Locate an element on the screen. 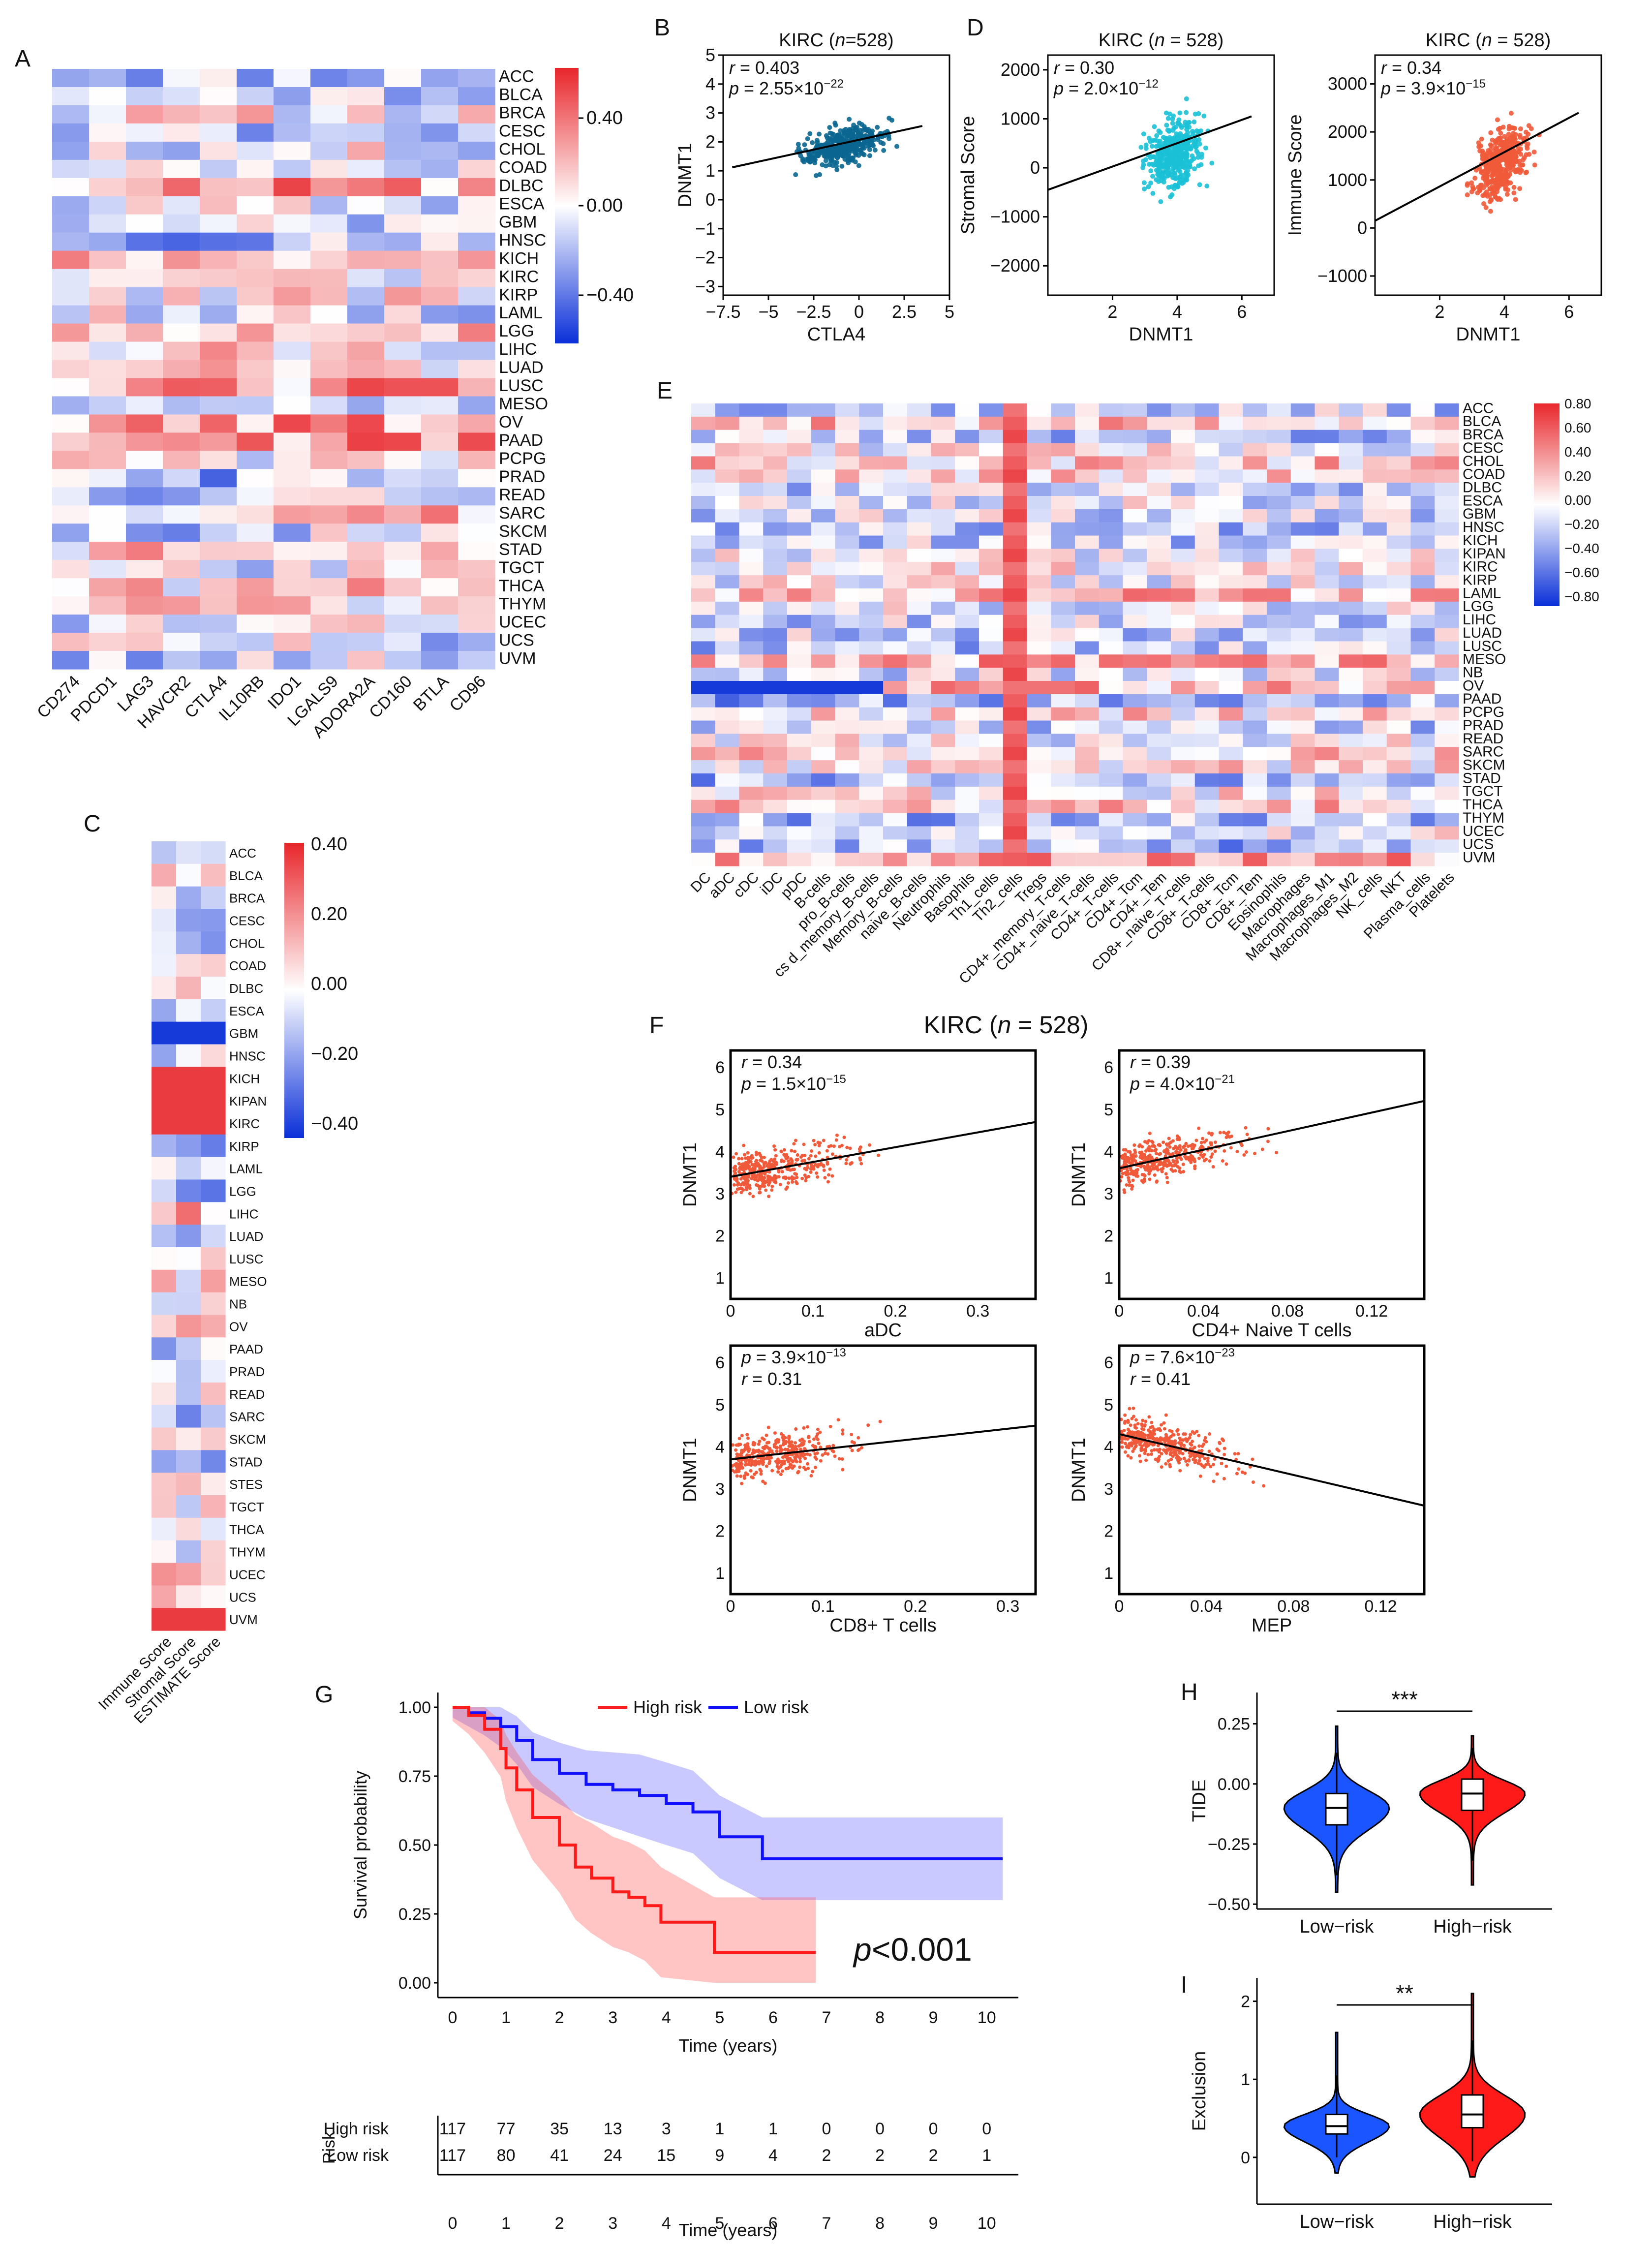  row-label-STAD: STAD is located at coordinates (1482, 778).